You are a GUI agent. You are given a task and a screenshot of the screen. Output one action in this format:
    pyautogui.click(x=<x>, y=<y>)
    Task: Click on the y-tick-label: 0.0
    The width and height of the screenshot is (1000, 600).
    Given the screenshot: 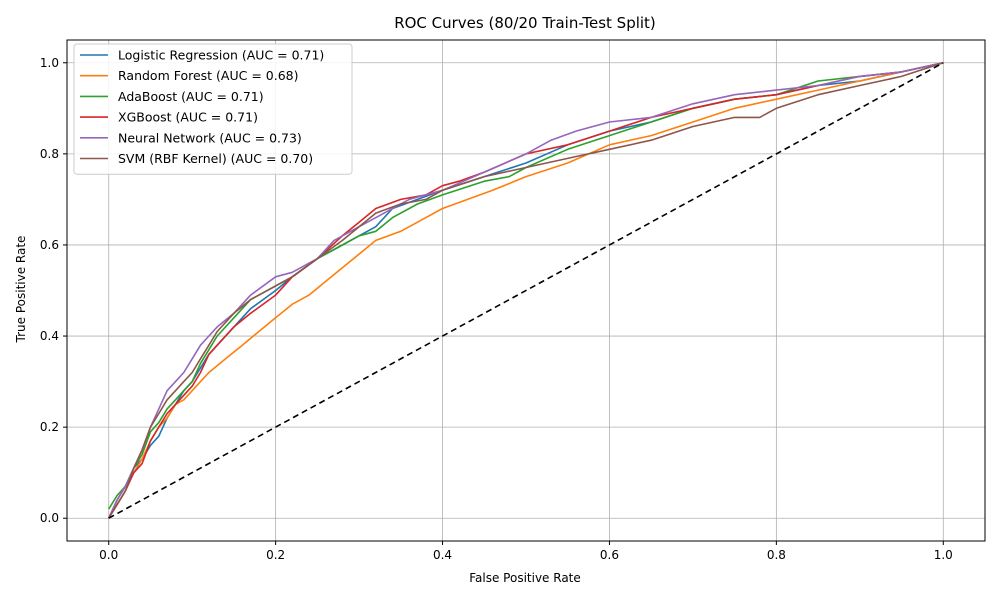 What is the action you would take?
    pyautogui.click(x=49, y=518)
    